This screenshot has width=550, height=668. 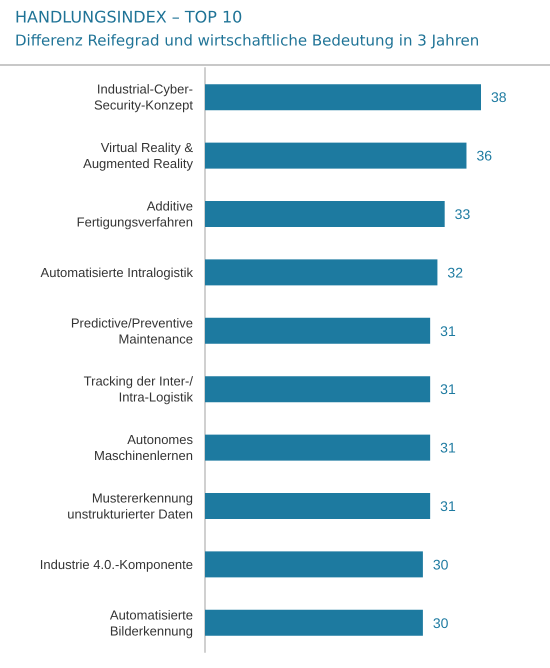 What do you see at coordinates (499, 97) in the screenshot?
I see `data-label: 38` at bounding box center [499, 97].